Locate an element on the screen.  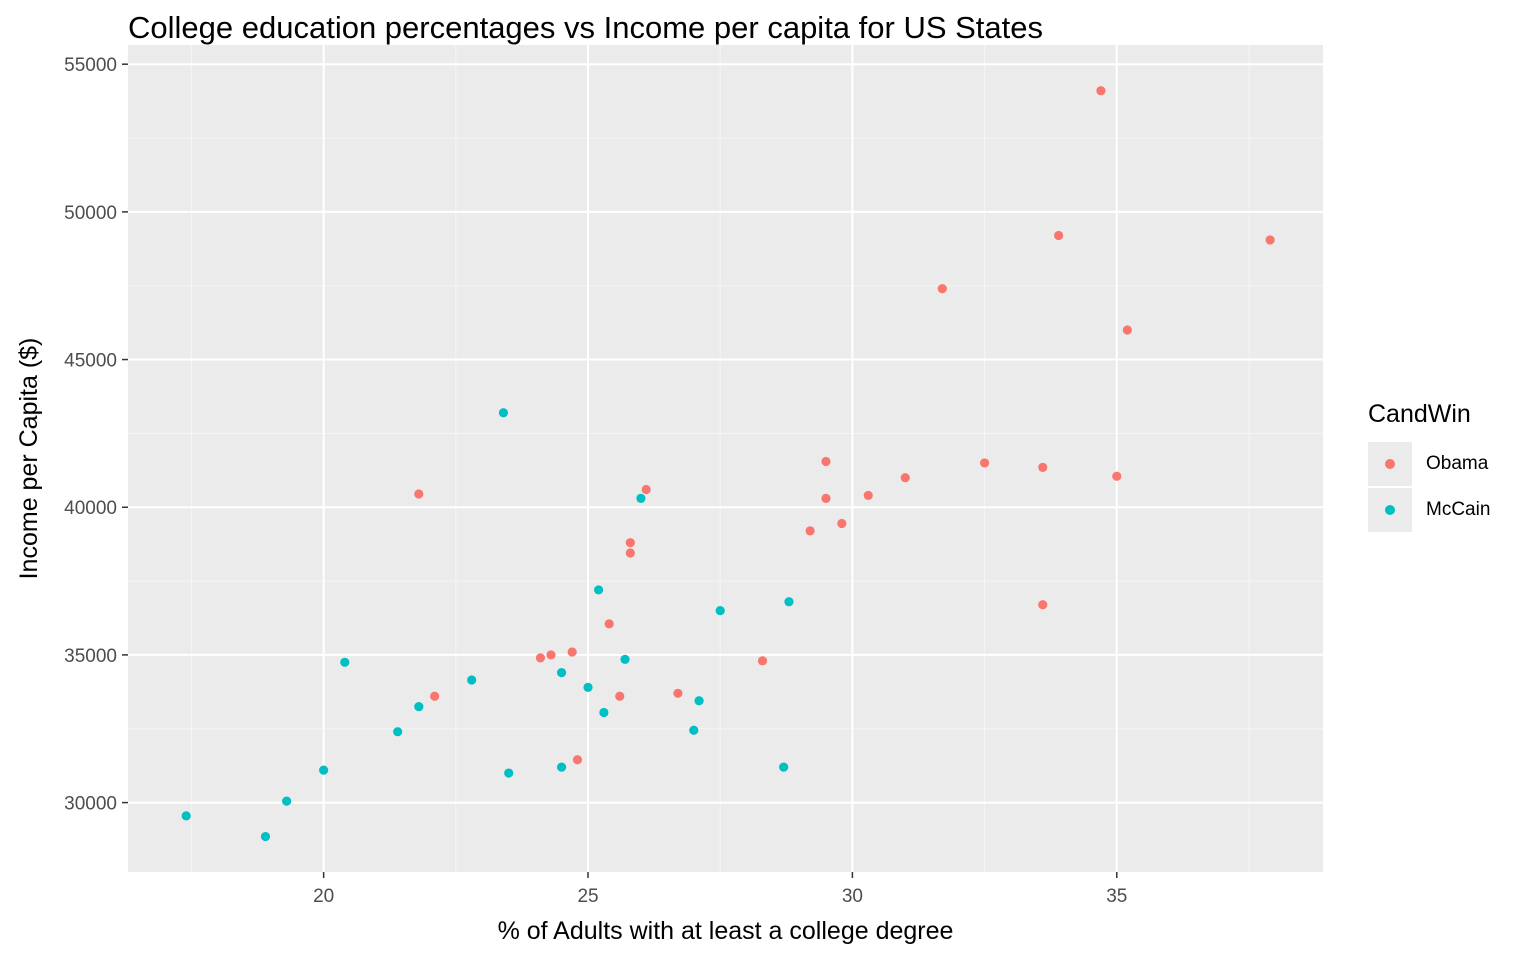
legend-item-obama: Obama is located at coordinates (1429, 464).